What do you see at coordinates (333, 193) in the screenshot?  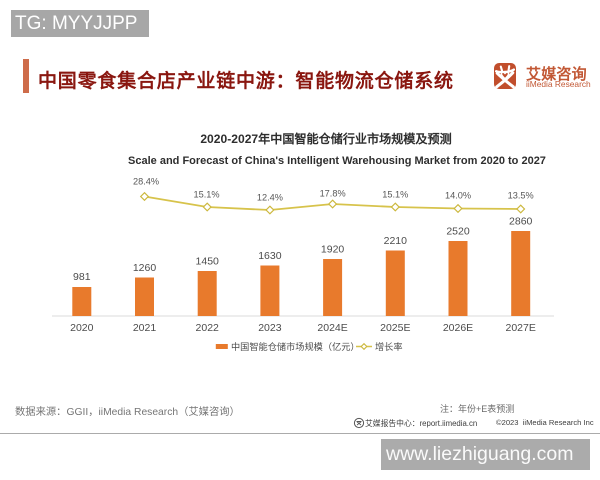 I see `svg-text: 17.8%` at bounding box center [333, 193].